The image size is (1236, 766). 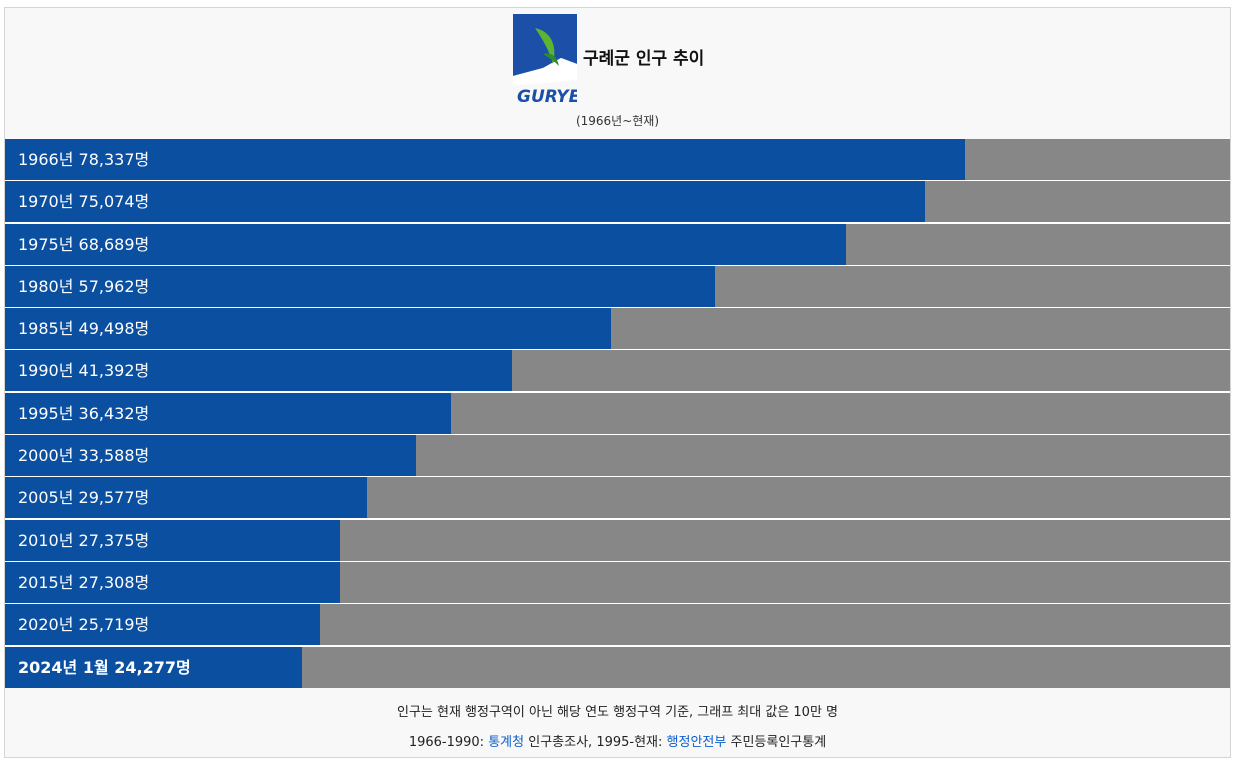 What do you see at coordinates (617, 121) in the screenshot?
I see `chart-subtitle: (1966년~현재)` at bounding box center [617, 121].